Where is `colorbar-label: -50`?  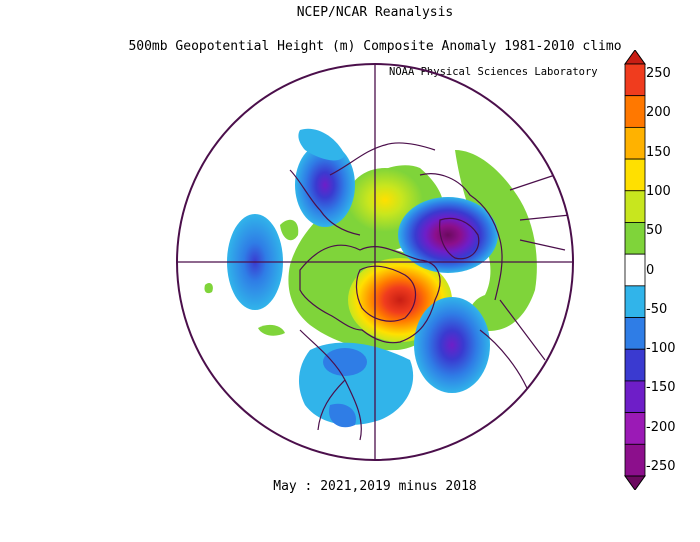
colorbar-label: -50 is located at coordinates (657, 309).